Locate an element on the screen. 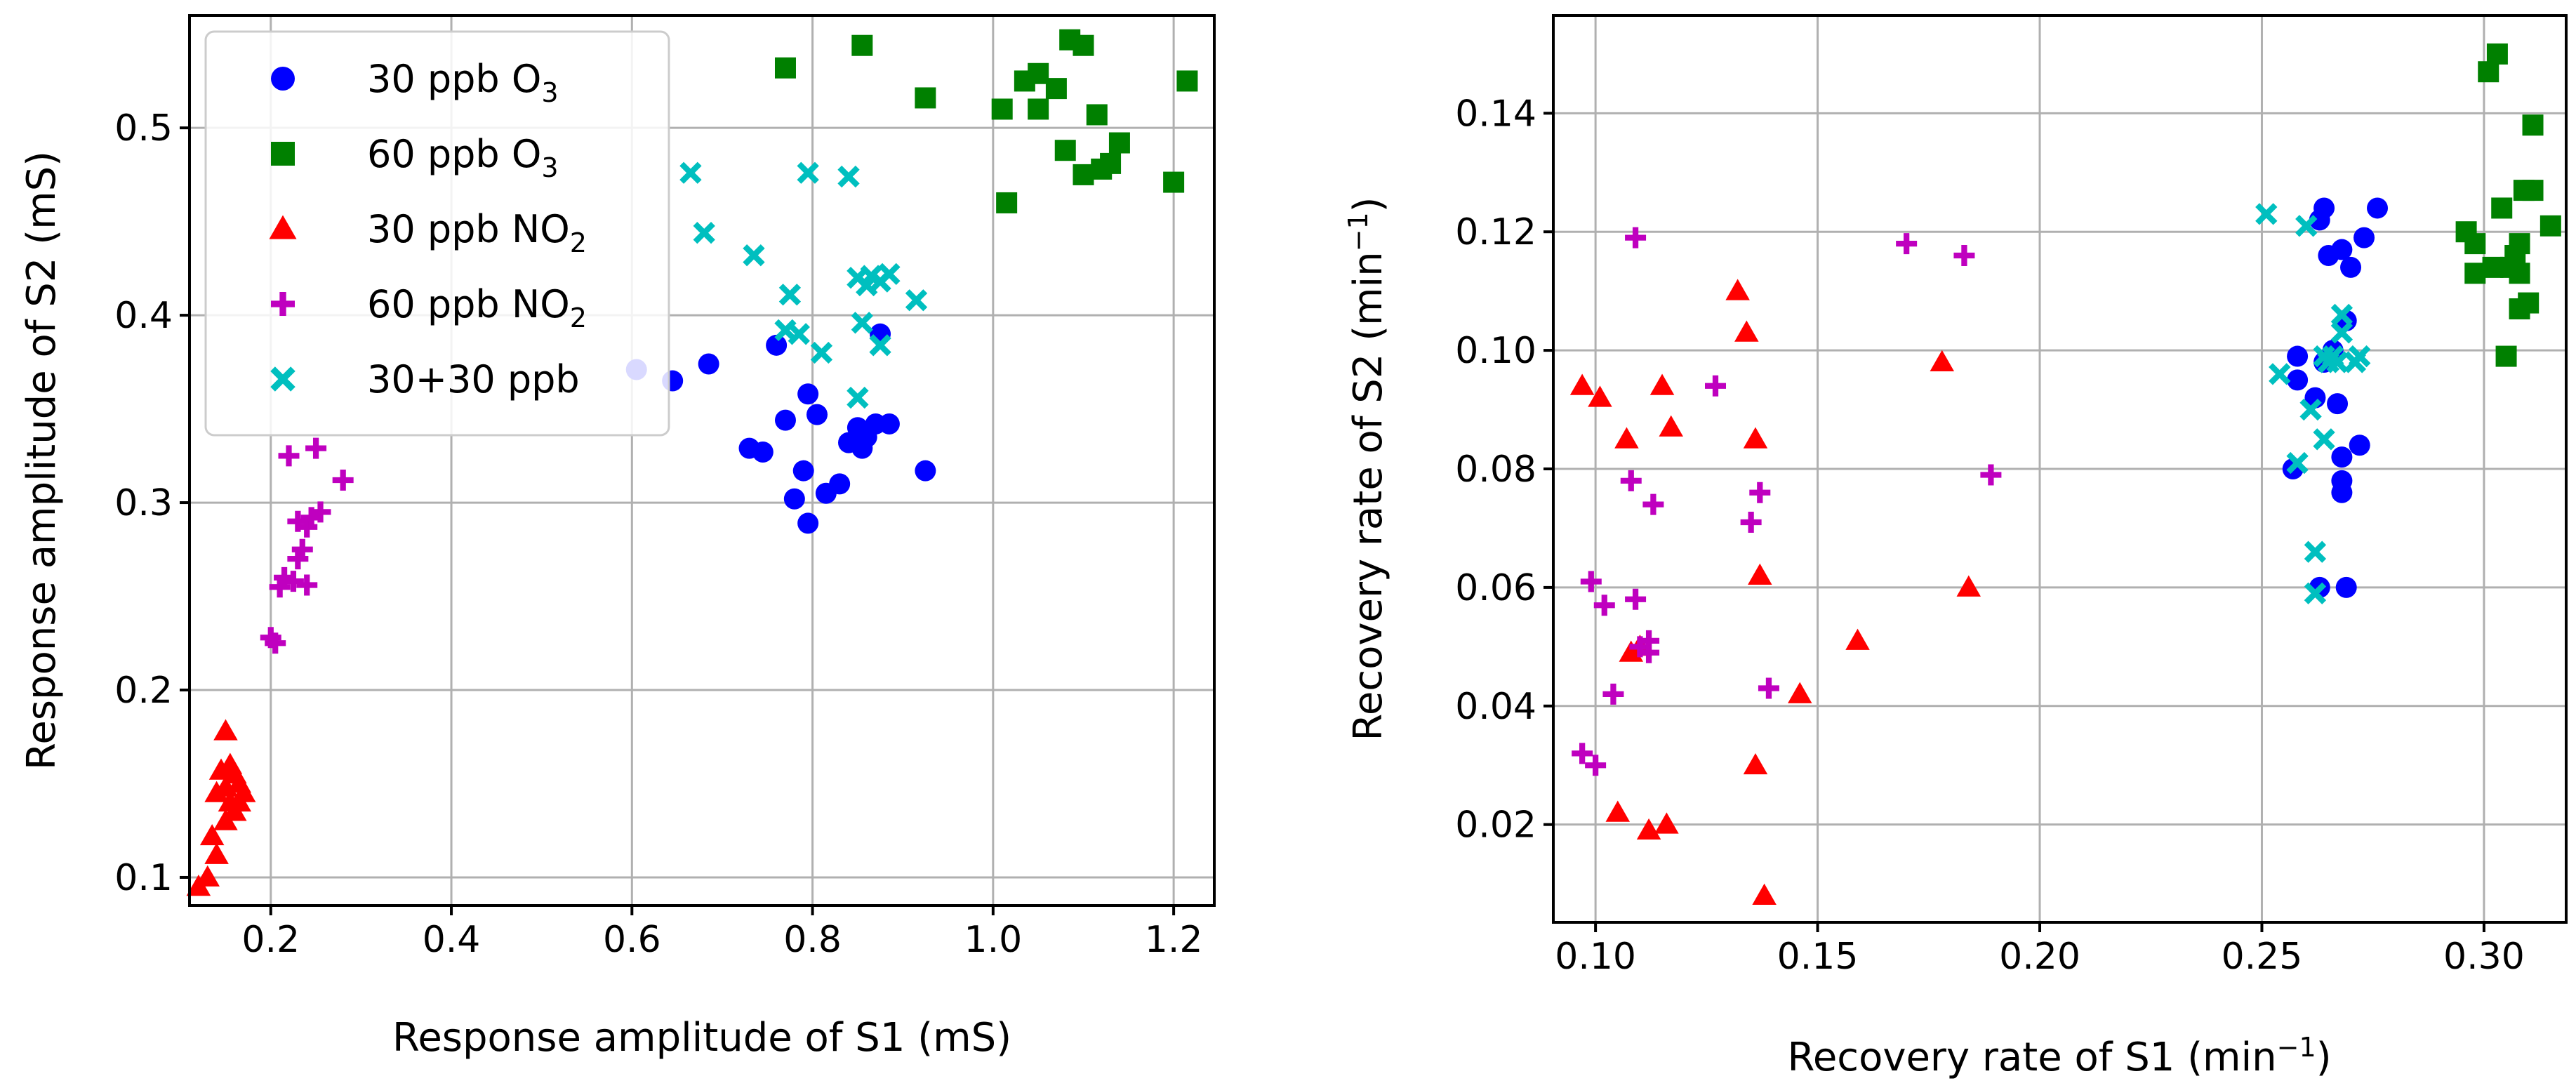  right-y-tick-label: 0.08 is located at coordinates (1496, 470).